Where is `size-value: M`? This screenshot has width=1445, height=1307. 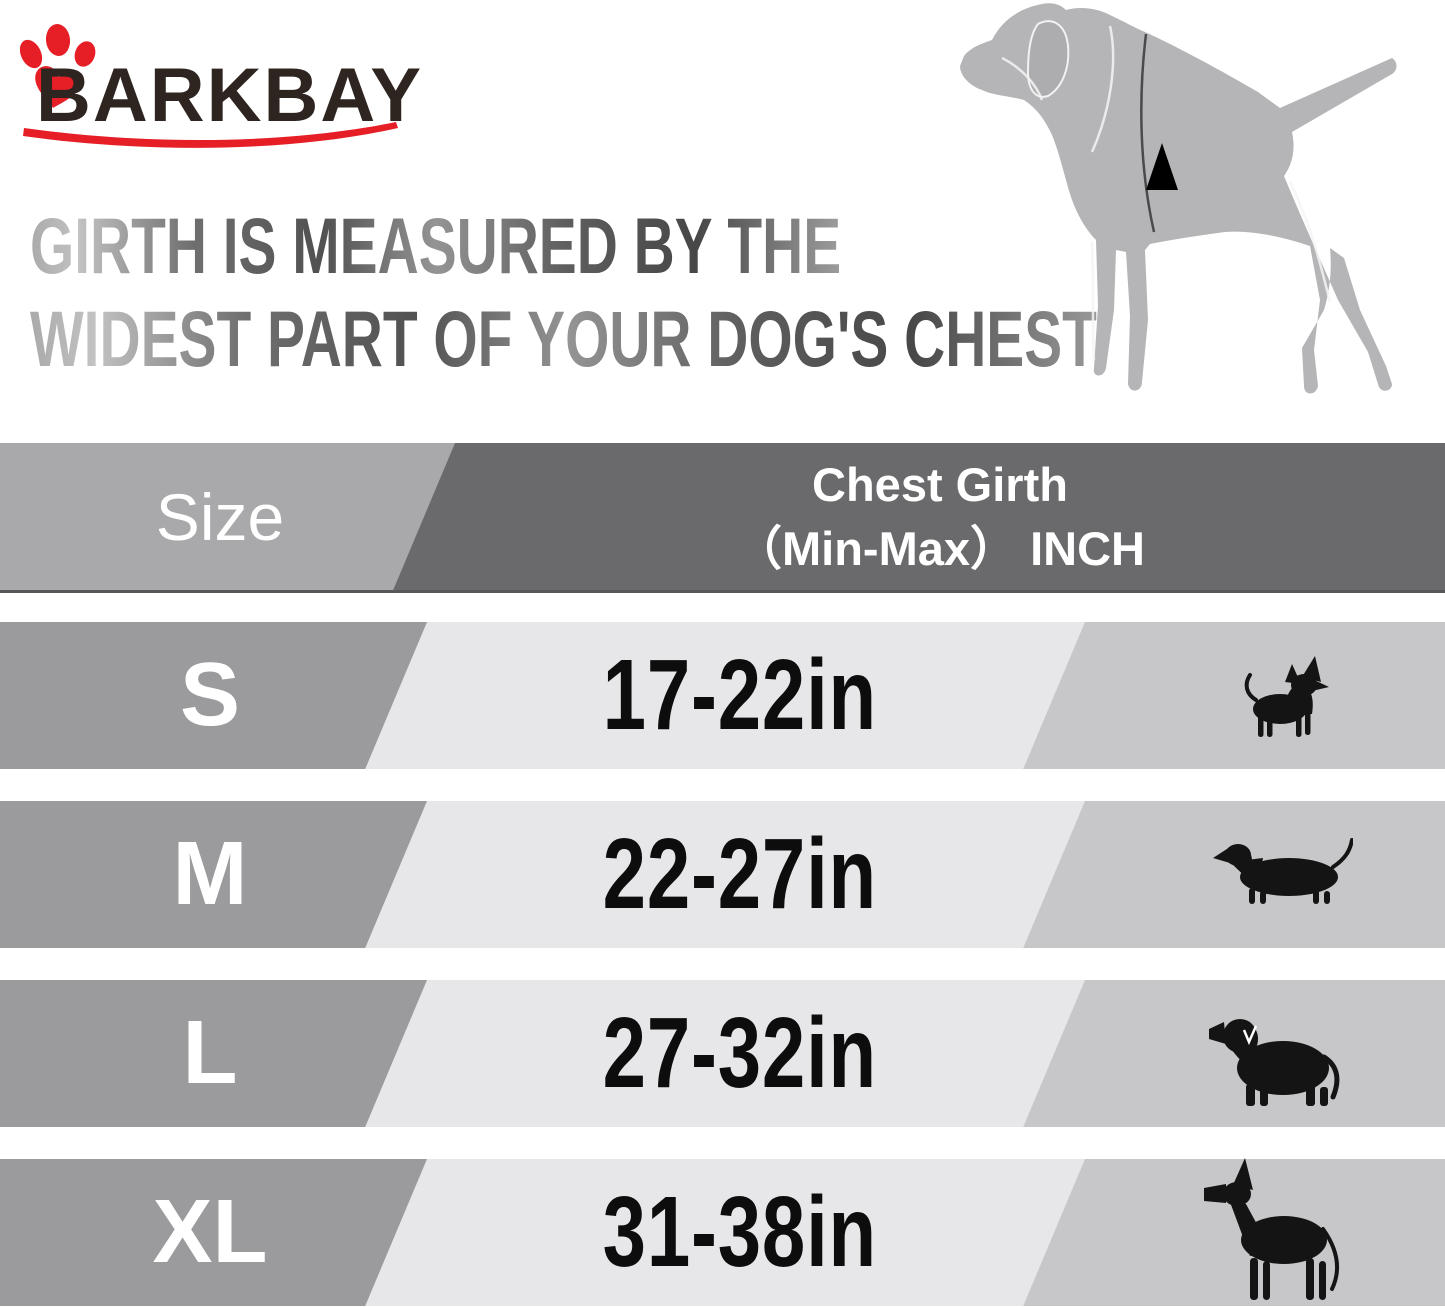
size-value: M is located at coordinates (210, 874).